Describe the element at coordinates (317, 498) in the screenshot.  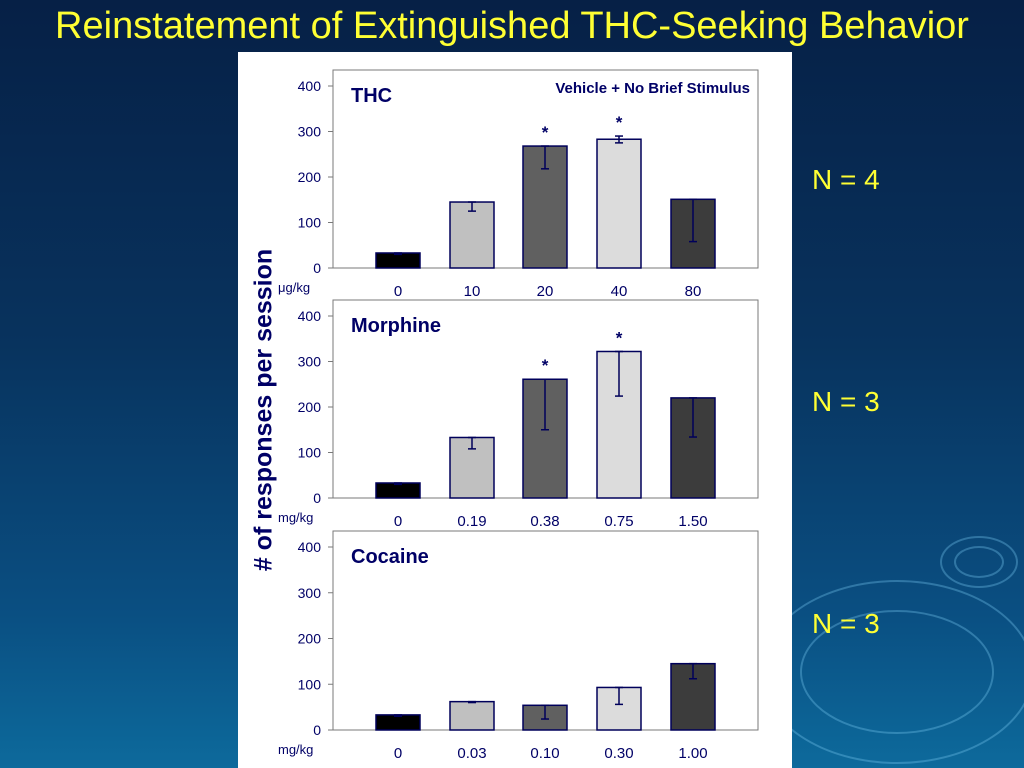
I see `morphine-y-tick-label: 0` at that location.